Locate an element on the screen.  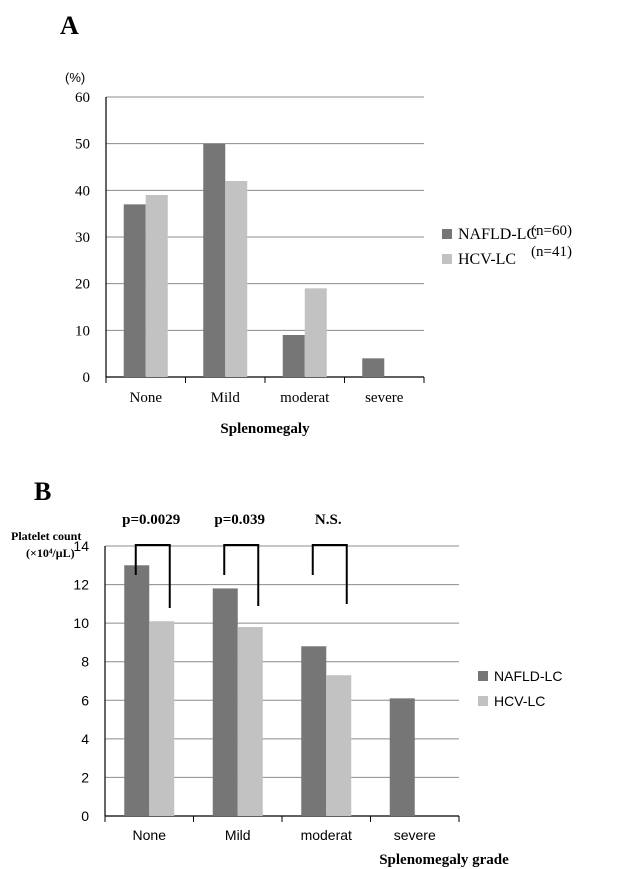
y-tick-label-4: 4 is located at coordinates (85, 739).